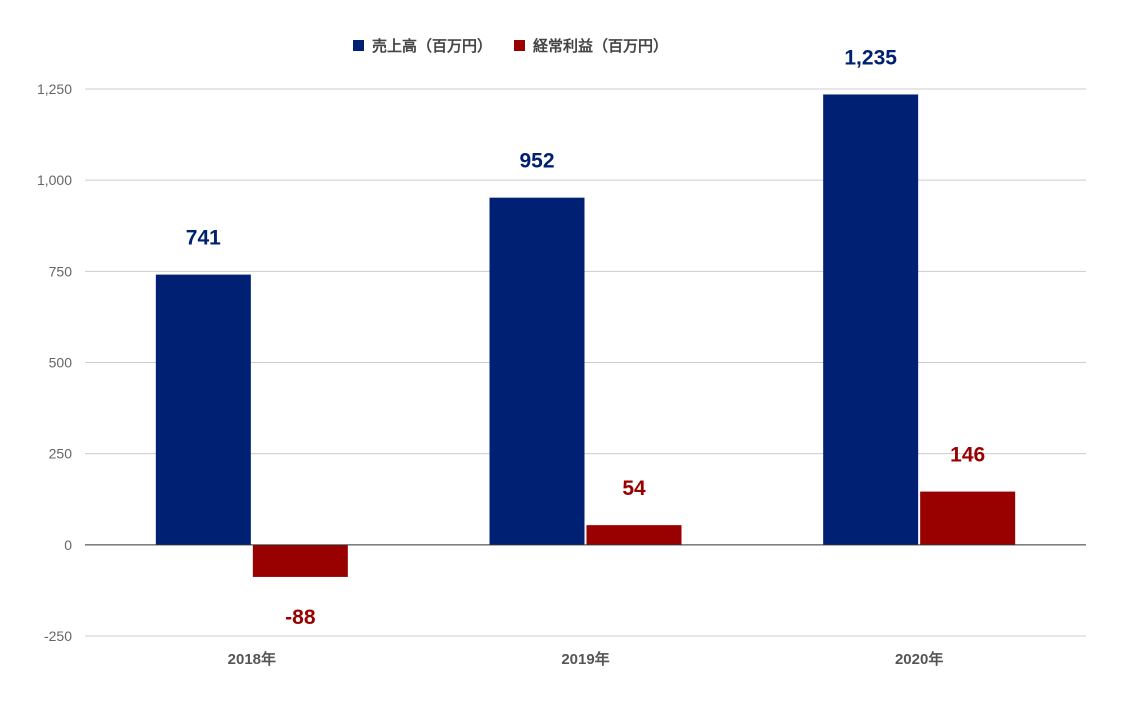 The height and width of the screenshot is (703, 1122). Describe the element at coordinates (54, 180) in the screenshot. I see `y-tick-label: 1,000` at that location.